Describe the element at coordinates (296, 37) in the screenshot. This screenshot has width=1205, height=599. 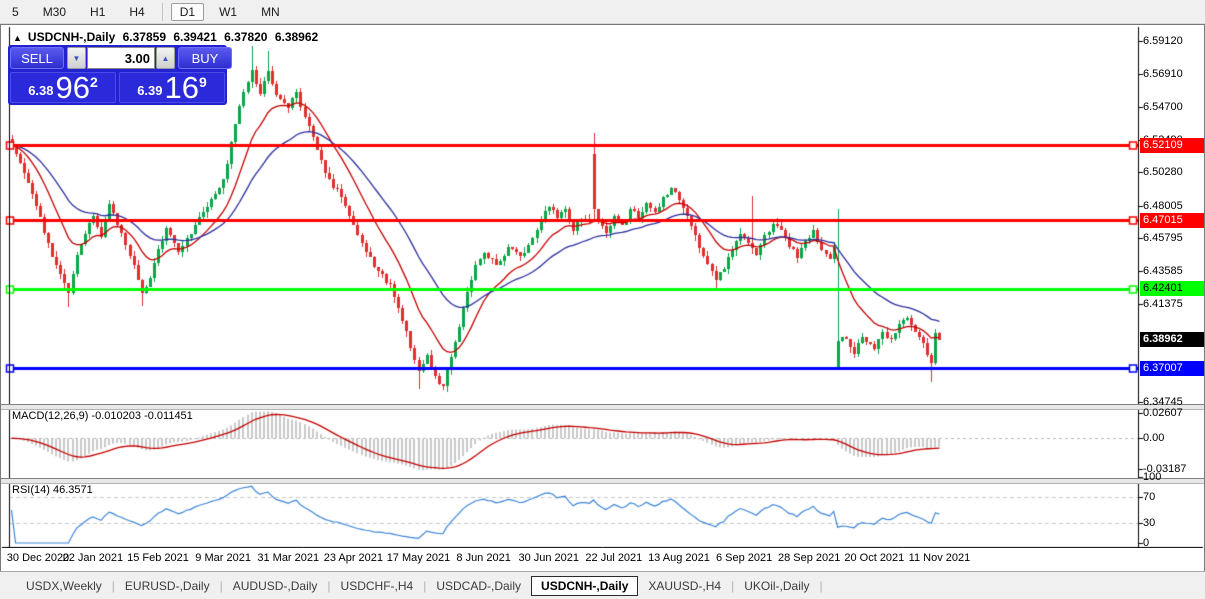
I see `ohlc-close: 6.38962` at that location.